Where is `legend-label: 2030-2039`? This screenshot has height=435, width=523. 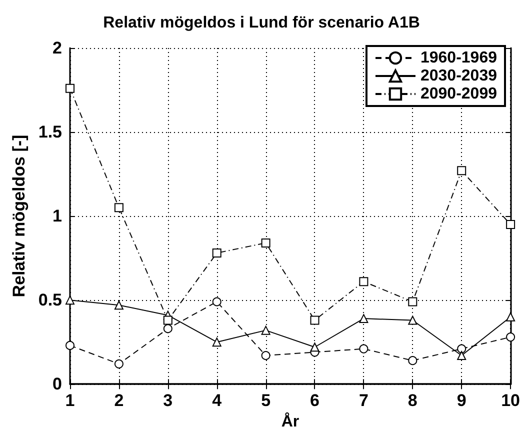
legend-label: 2030-2039 is located at coordinates (459, 76).